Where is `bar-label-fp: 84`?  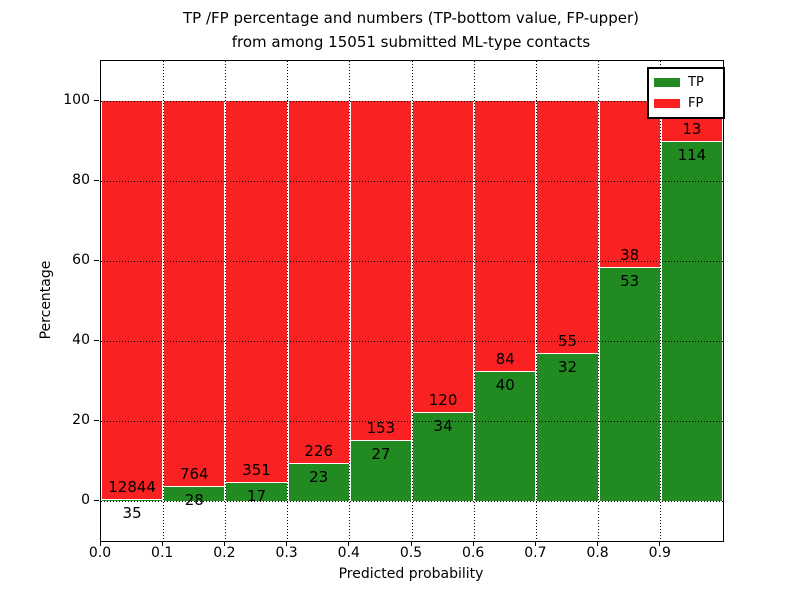 bar-label-fp: 84 is located at coordinates (505, 358).